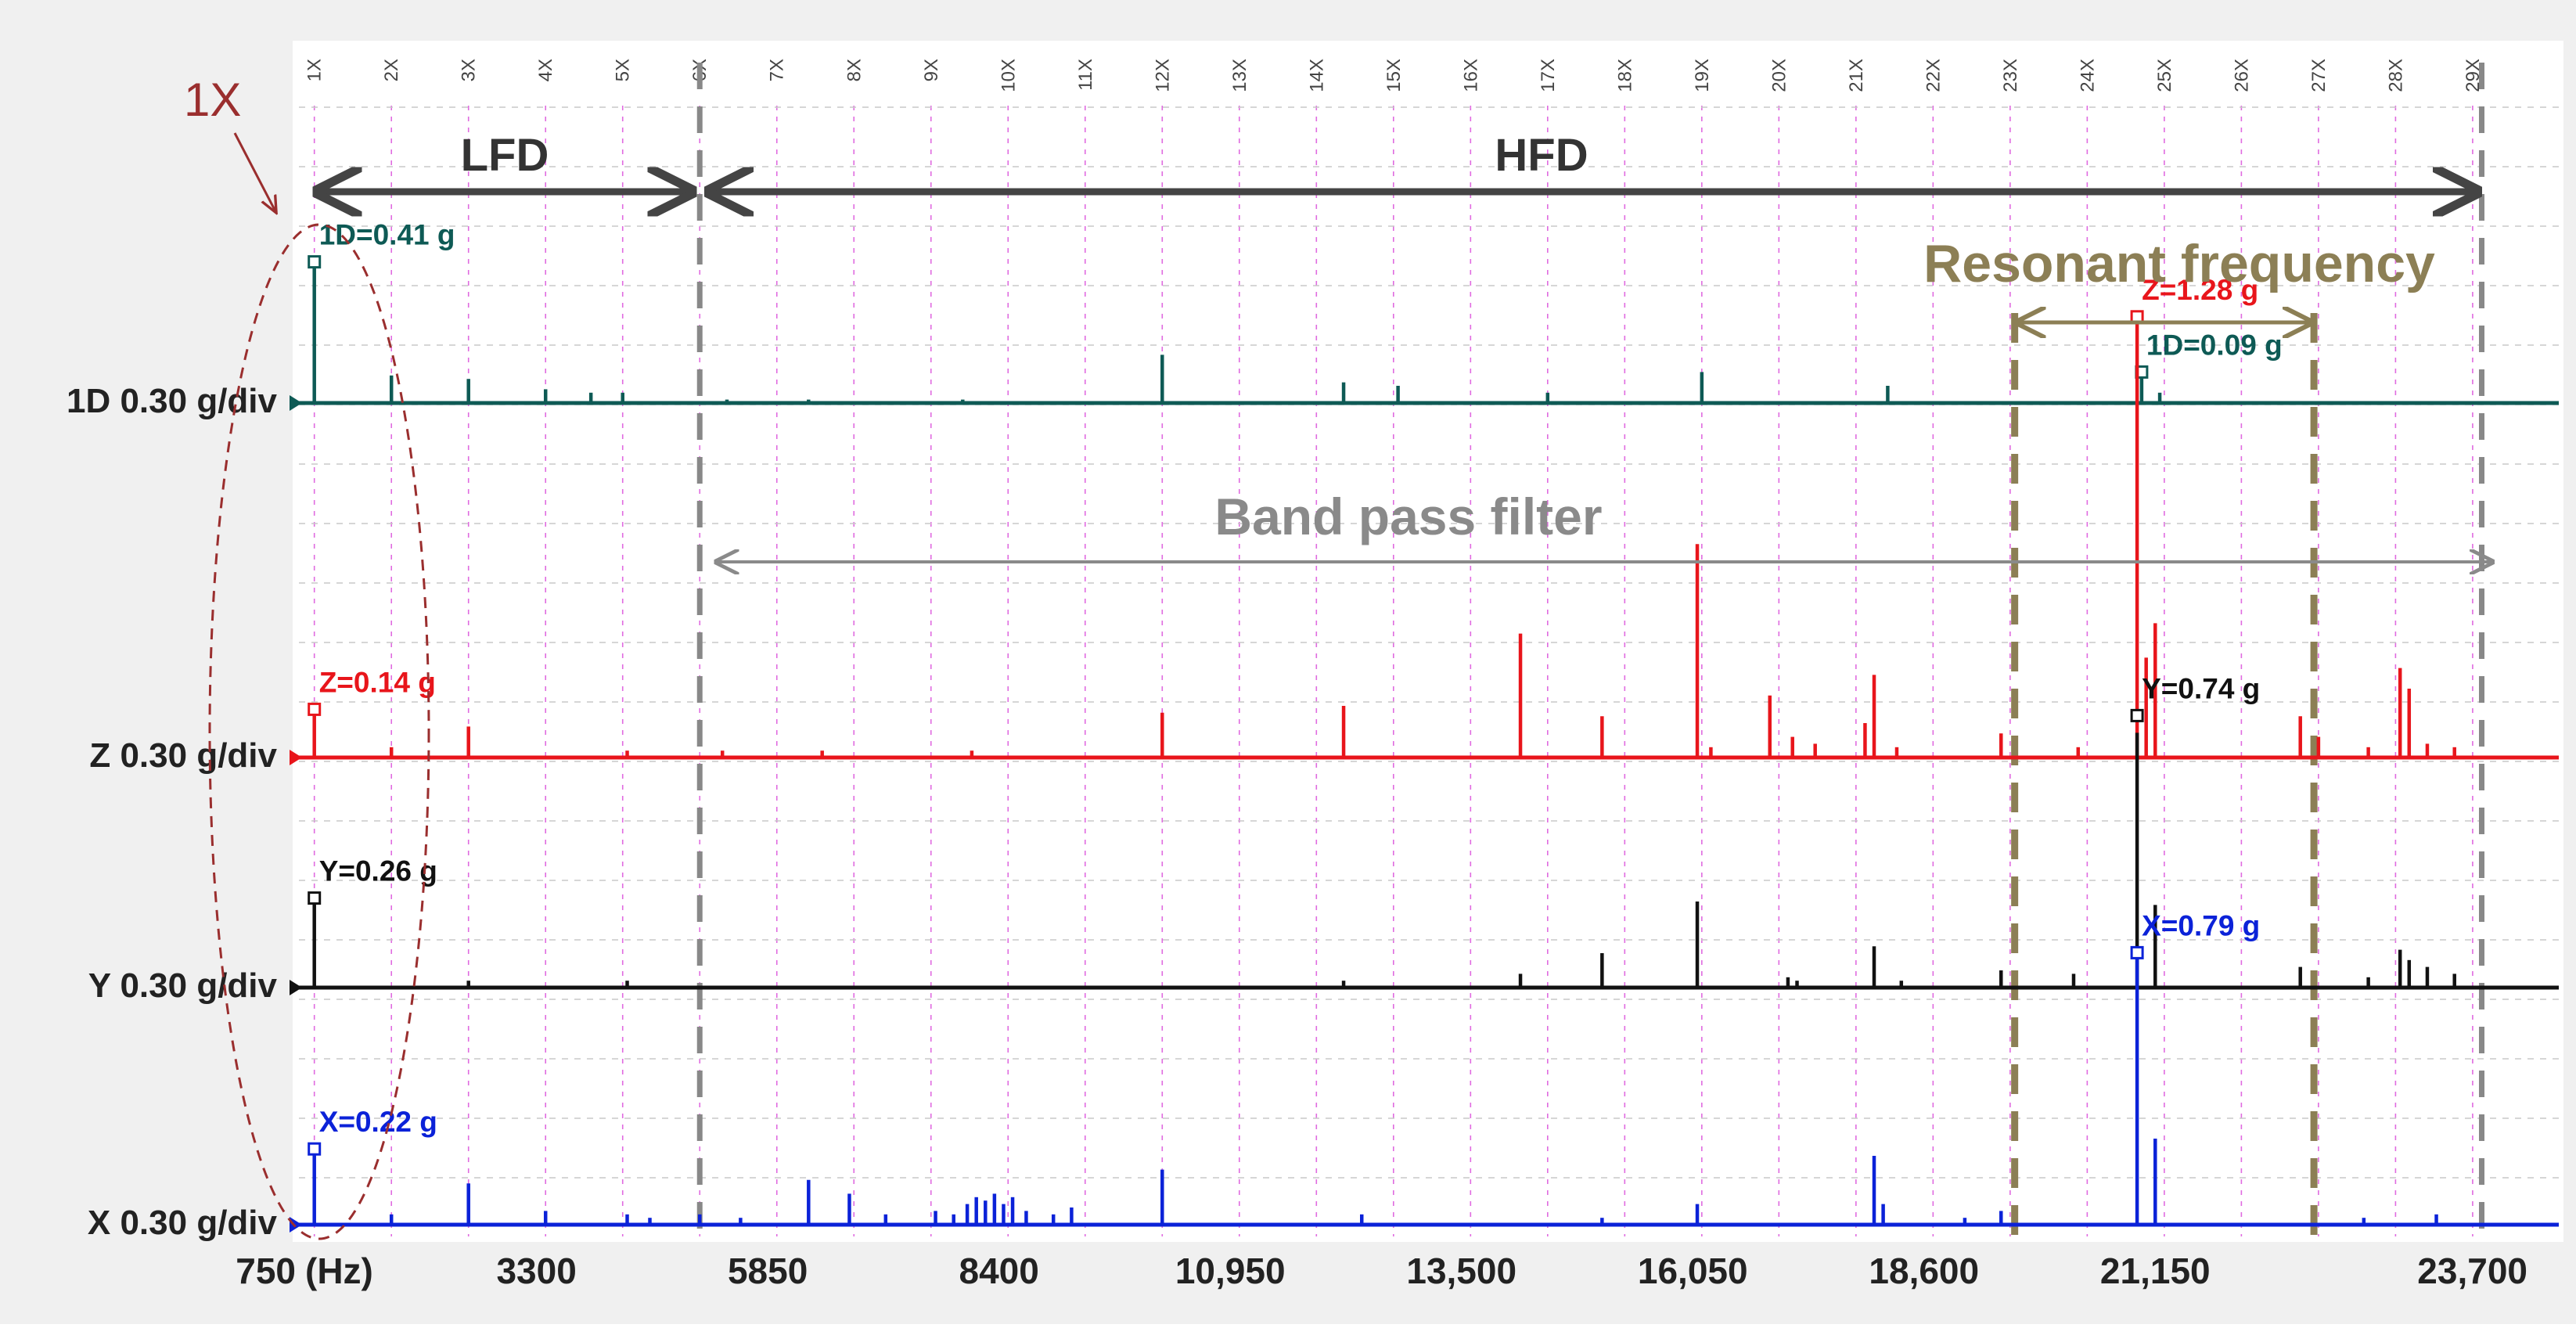 The width and height of the screenshot is (2576, 1328). Describe the element at coordinates (213, 100) in the screenshot. I see `onex-label: 1X` at that location.